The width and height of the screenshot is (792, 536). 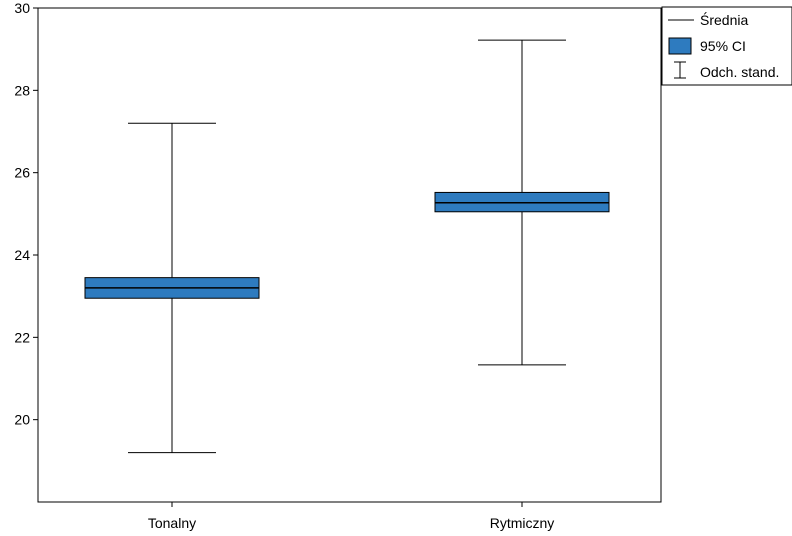 What do you see at coordinates (723, 46) in the screenshot?
I see `legend-entry-ci: 95% CI` at bounding box center [723, 46].